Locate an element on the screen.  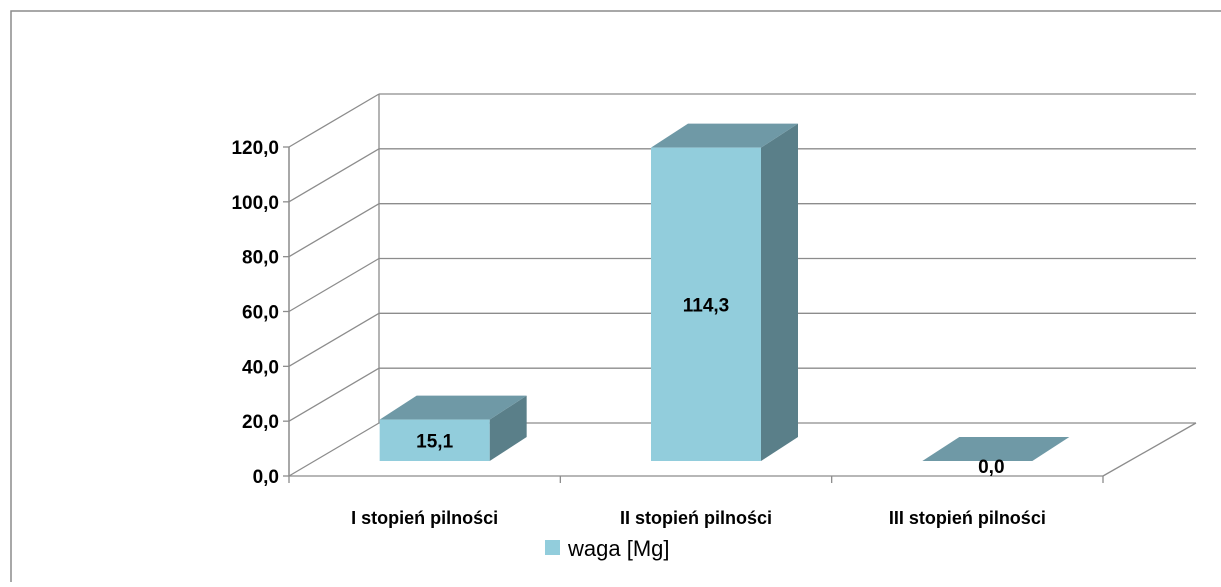
floor-right-edge is located at coordinates (1149, 449).